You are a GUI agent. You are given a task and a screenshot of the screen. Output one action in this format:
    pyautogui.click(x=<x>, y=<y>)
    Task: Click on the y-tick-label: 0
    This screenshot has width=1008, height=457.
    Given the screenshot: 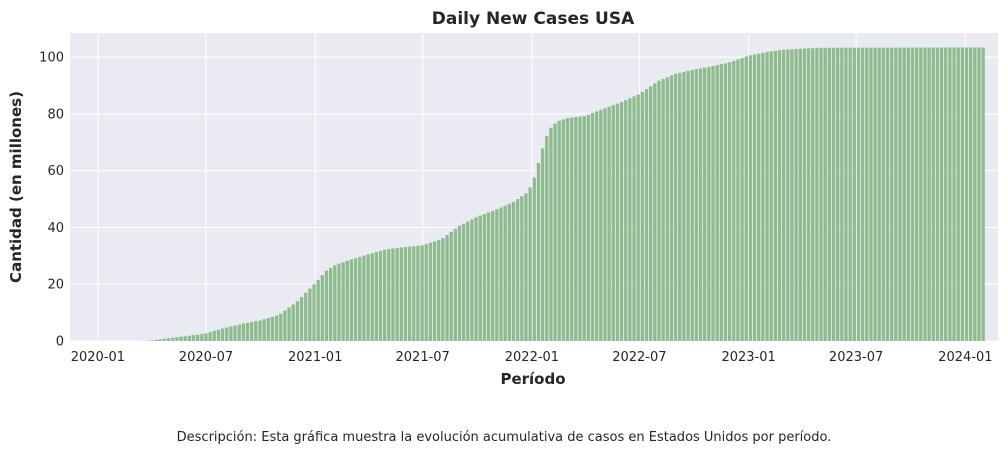 What is the action you would take?
    pyautogui.click(x=60, y=342)
    